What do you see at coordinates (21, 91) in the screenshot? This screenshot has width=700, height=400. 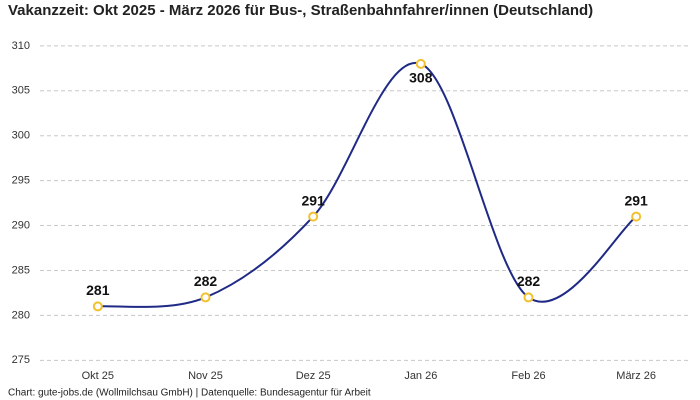 I see `y-tick-label: 305` at bounding box center [21, 91].